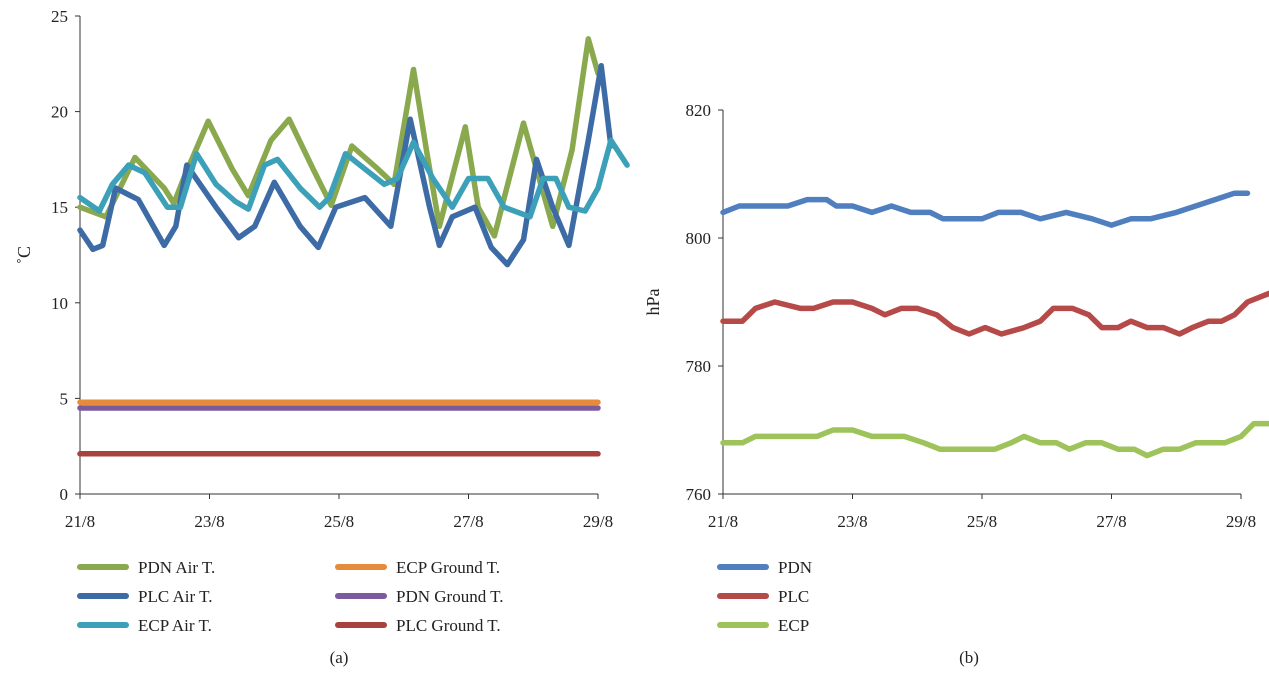 This screenshot has height=673, width=1269. What do you see at coordinates (699, 238) in the screenshot?
I see `y-tick-label: 800` at bounding box center [699, 238].